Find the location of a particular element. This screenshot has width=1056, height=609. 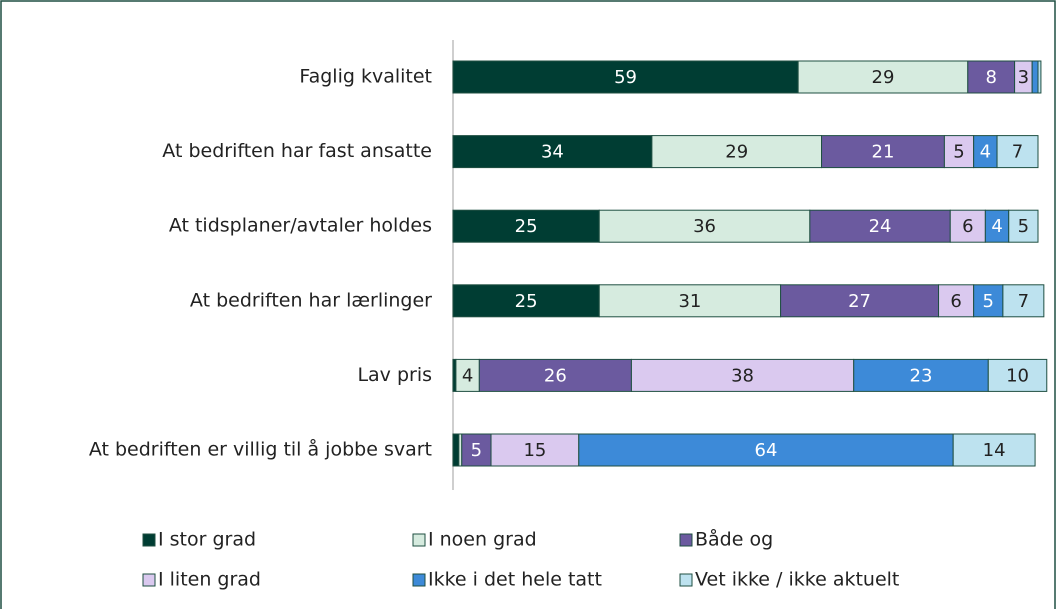

value-label: 8 is located at coordinates (990, 77).